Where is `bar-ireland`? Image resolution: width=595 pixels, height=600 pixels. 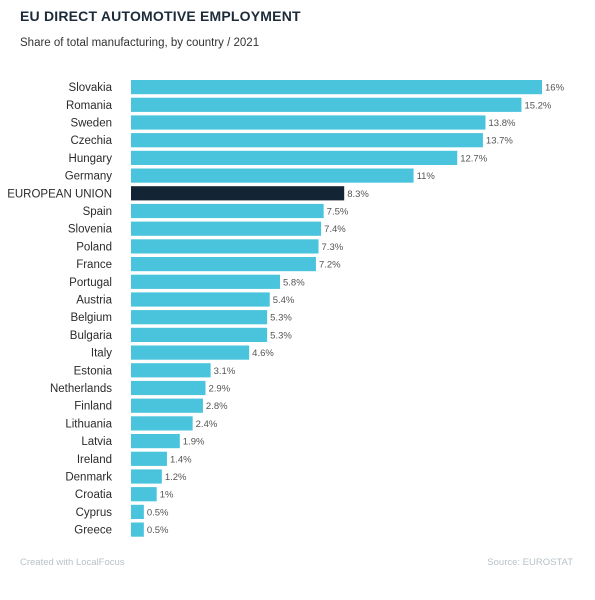
bar-ireland is located at coordinates (149, 458).